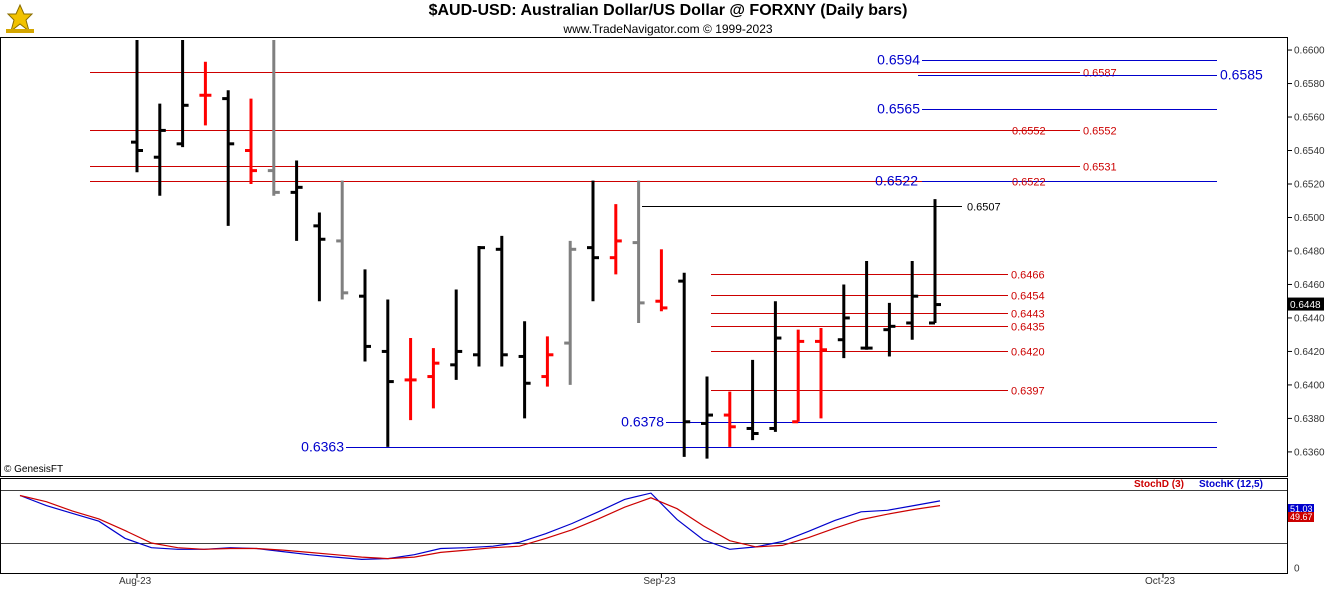 The width and height of the screenshot is (1336, 591). What do you see at coordinates (1297, 569) in the screenshot?
I see `stoch-y-tick-label: 0` at bounding box center [1297, 569].